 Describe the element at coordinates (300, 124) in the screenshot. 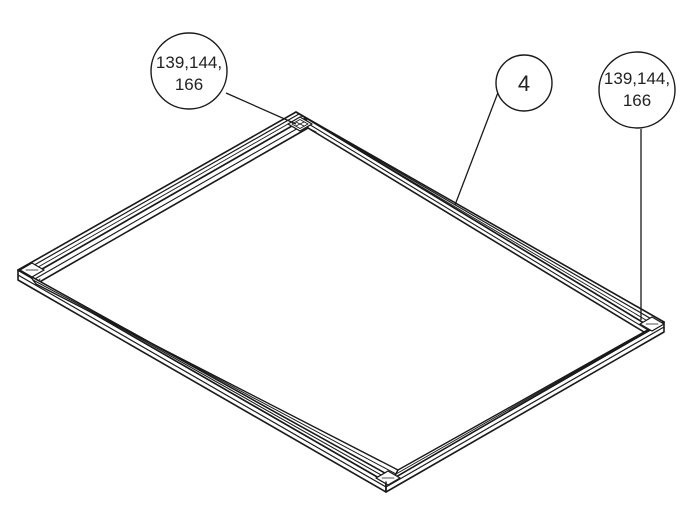

I see `corner-bracket-top` at that location.